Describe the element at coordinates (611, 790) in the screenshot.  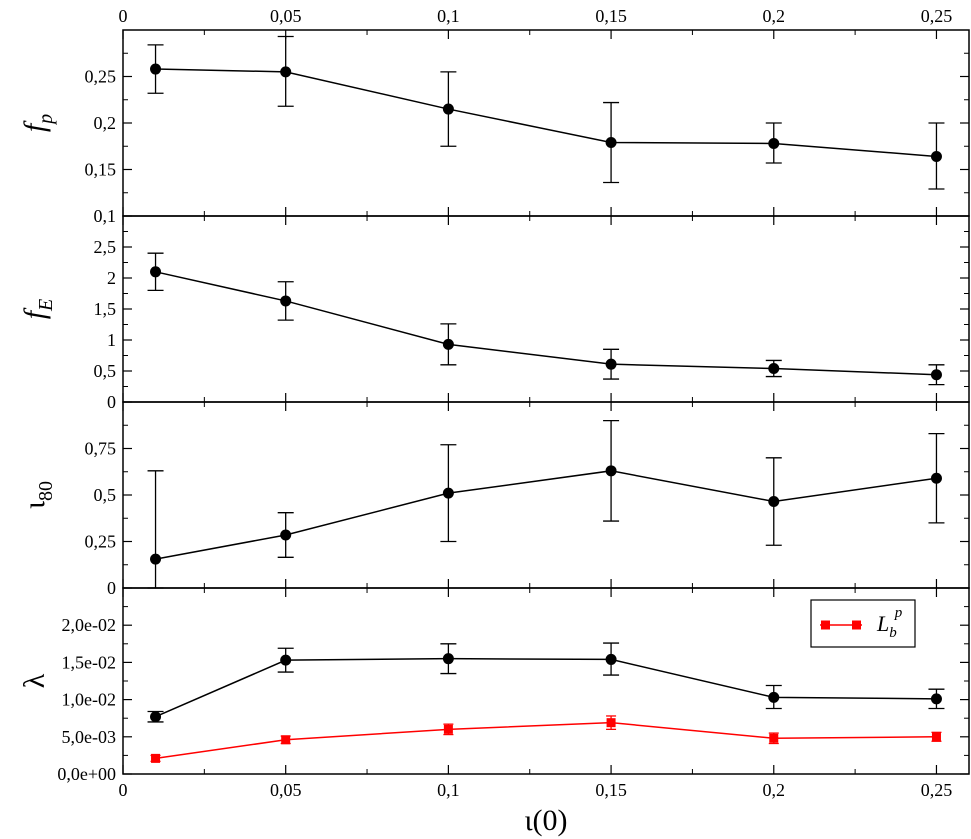
I see `x-tick-label: 0,15` at that location.